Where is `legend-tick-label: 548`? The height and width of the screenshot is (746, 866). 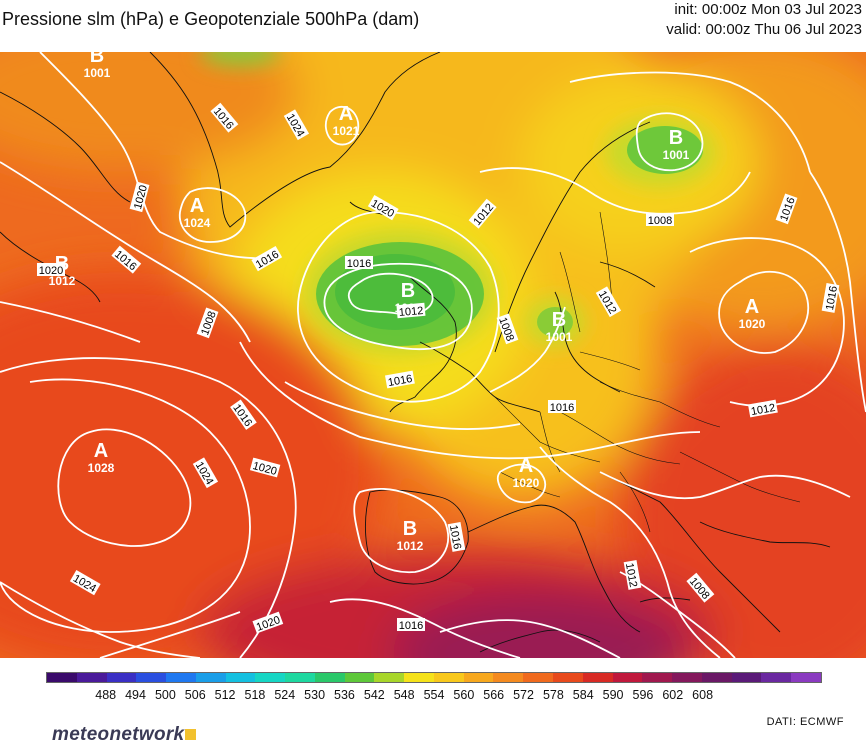
legend-tick-label: 548 is located at coordinates (404, 695).